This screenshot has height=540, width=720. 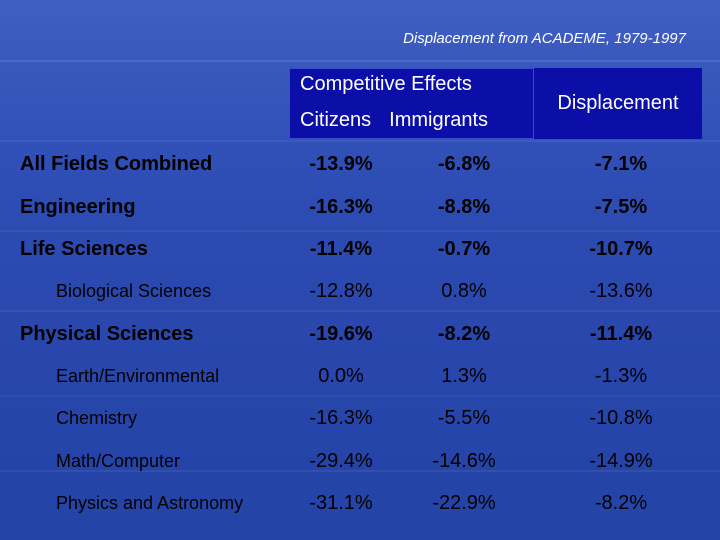 What do you see at coordinates (341, 291) in the screenshot?
I see `citizens-value: -12.8%` at bounding box center [341, 291].